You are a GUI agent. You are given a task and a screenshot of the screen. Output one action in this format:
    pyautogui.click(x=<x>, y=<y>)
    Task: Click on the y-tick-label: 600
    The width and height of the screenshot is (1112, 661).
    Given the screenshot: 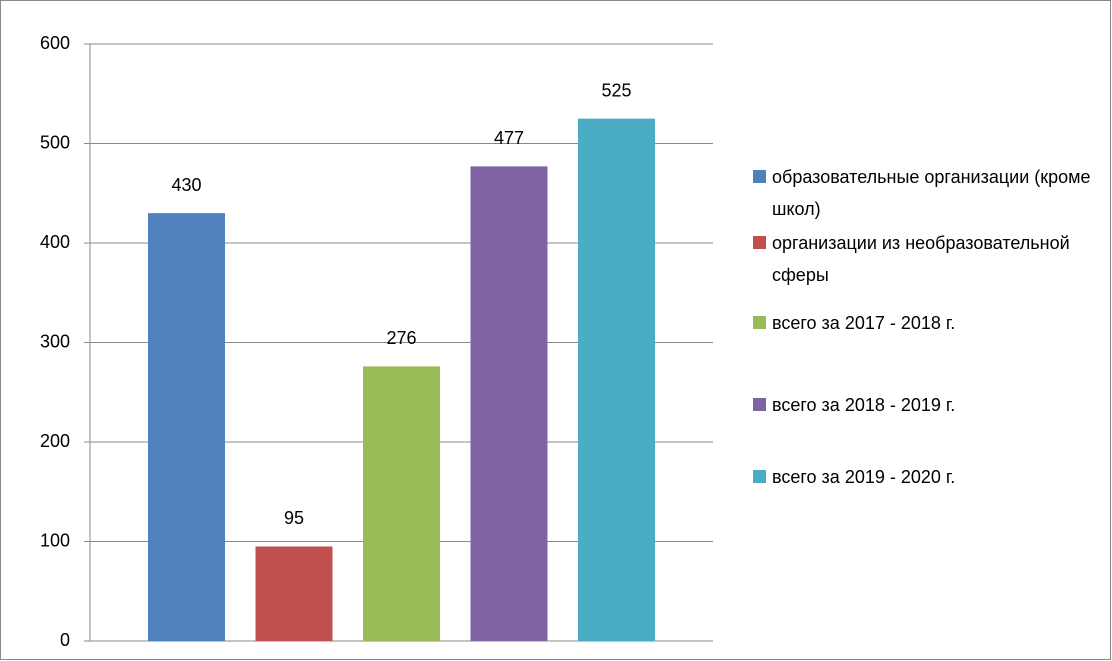 What is the action you would take?
    pyautogui.click(x=55, y=43)
    